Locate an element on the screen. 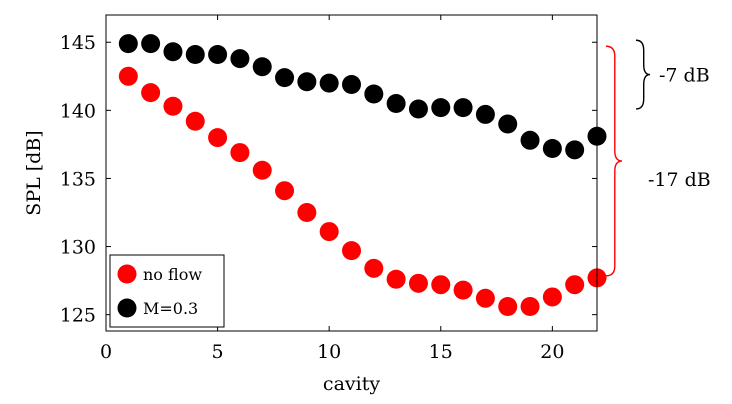 Image resolution: width=732 pixels, height=404 pixels. x-tick-label: 5 is located at coordinates (218, 352).